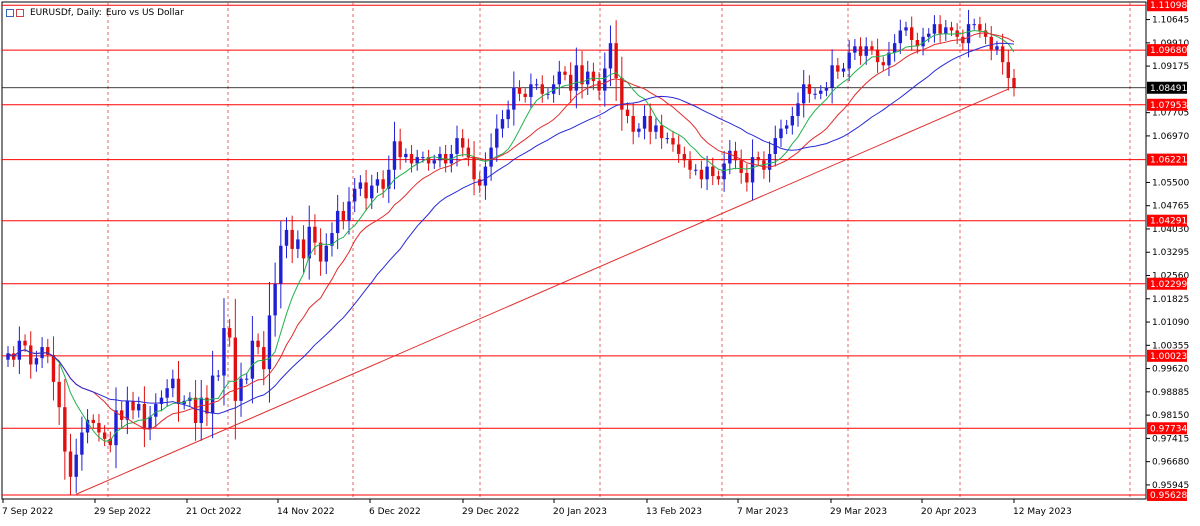  What do you see at coordinates (1170, 183) in the screenshot?
I see `y-tick-label: 1.05500` at bounding box center [1170, 183].